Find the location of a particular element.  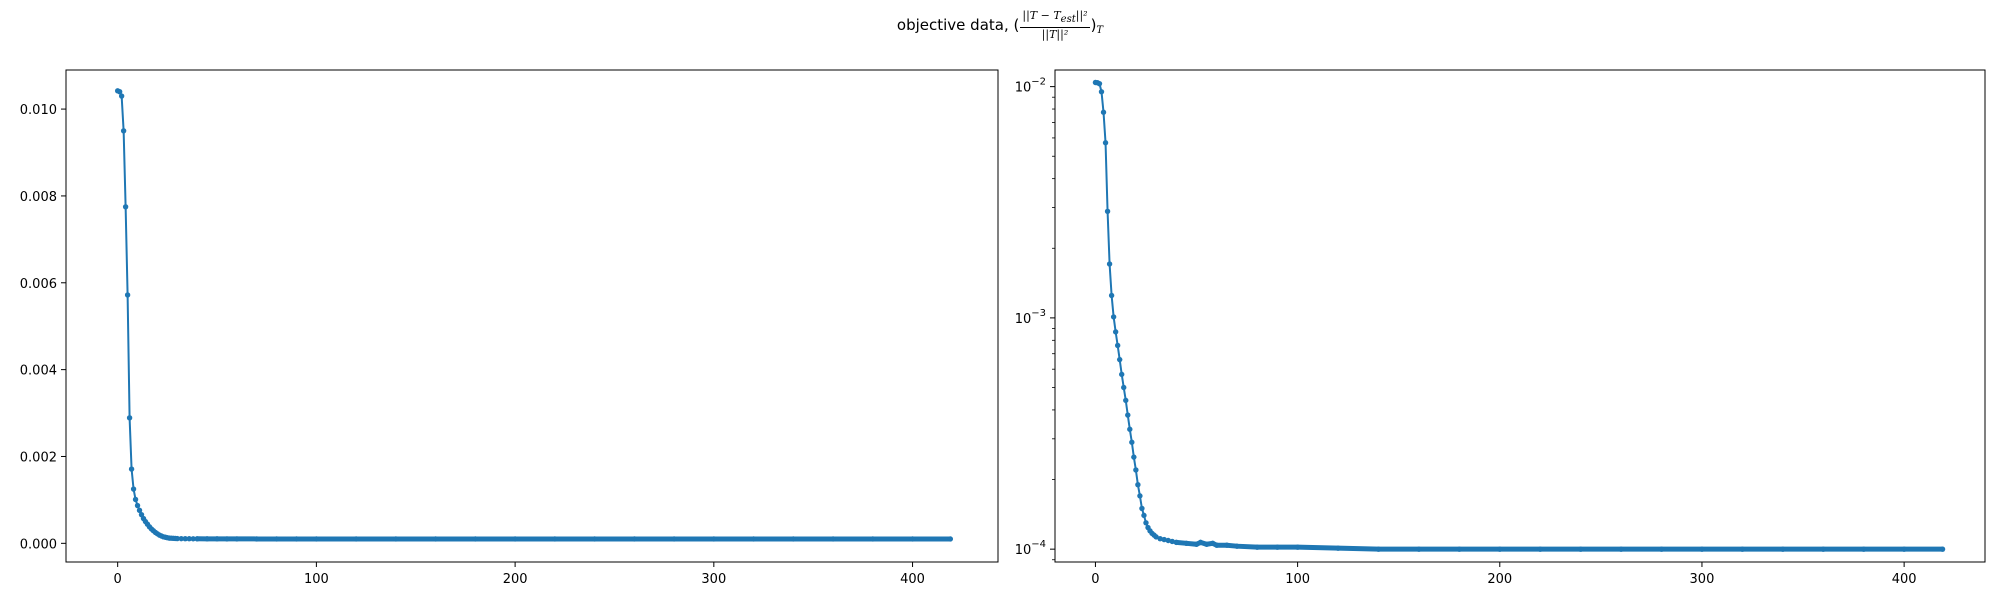

y-tick-label: 10⁻³ is located at coordinates (1030, 317).